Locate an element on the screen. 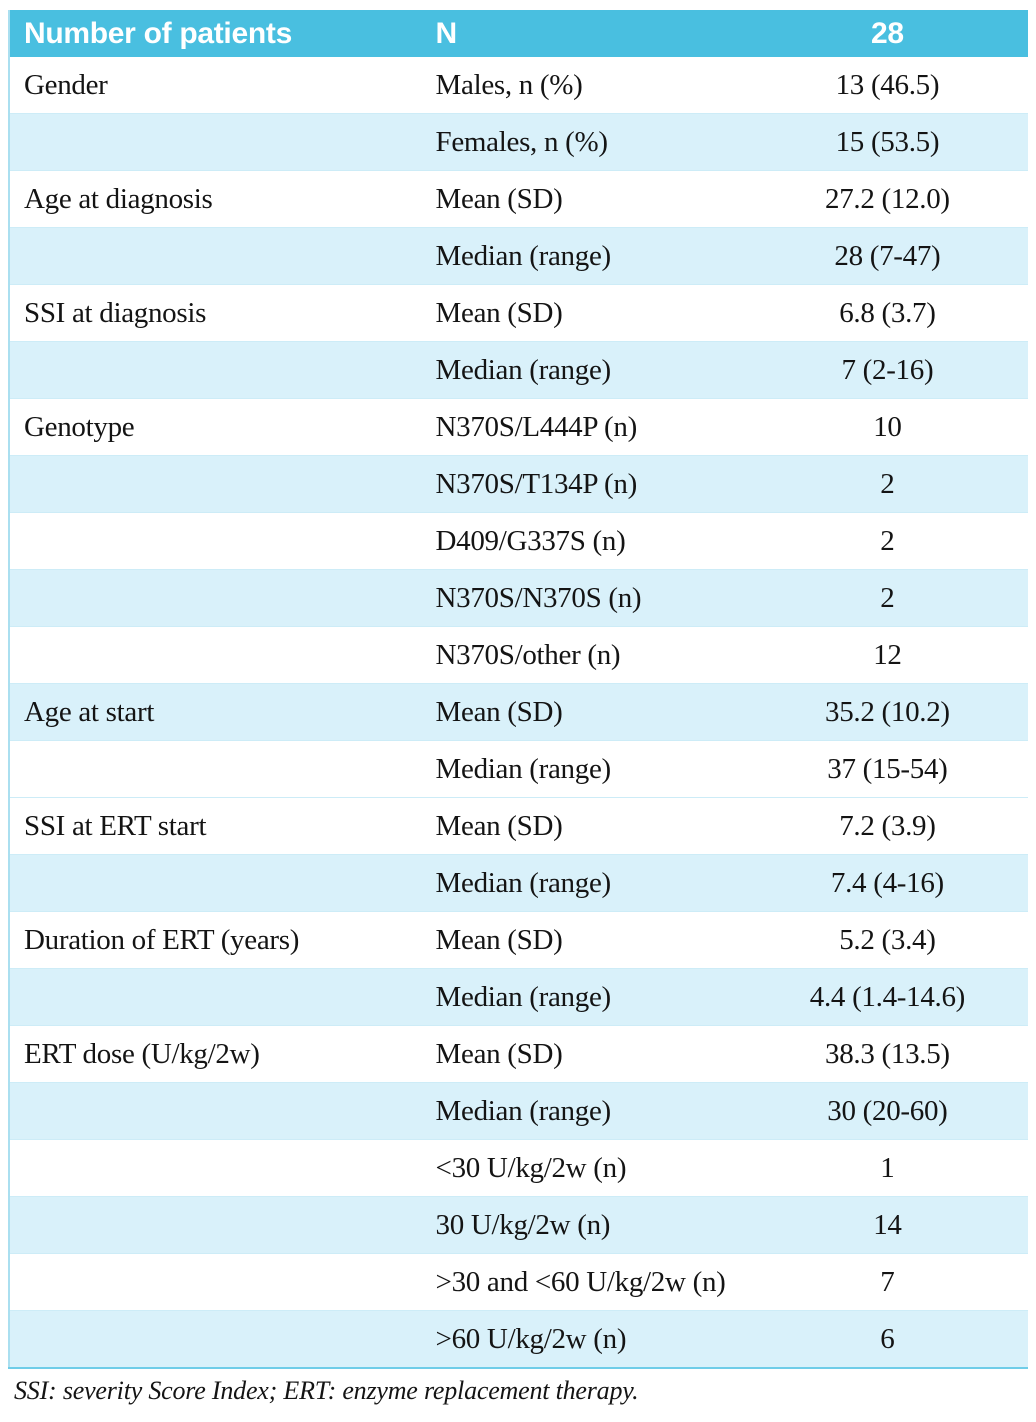 The height and width of the screenshot is (1422, 1036). table-header-row: Number of patients N 28 is located at coordinates (518, 33).